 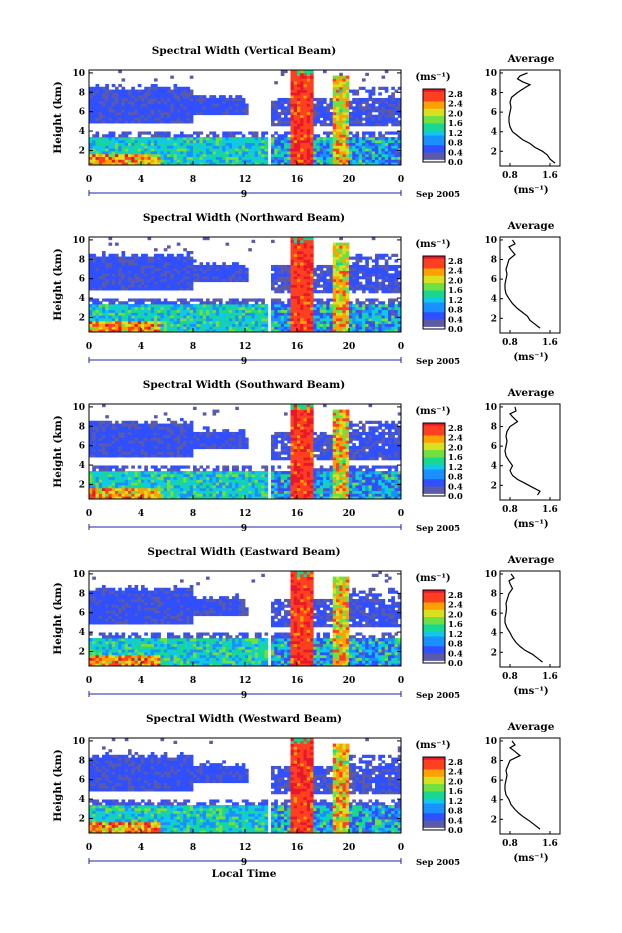 I want to click on colorbar-tick-label: 2.8, so click(x=455, y=596).